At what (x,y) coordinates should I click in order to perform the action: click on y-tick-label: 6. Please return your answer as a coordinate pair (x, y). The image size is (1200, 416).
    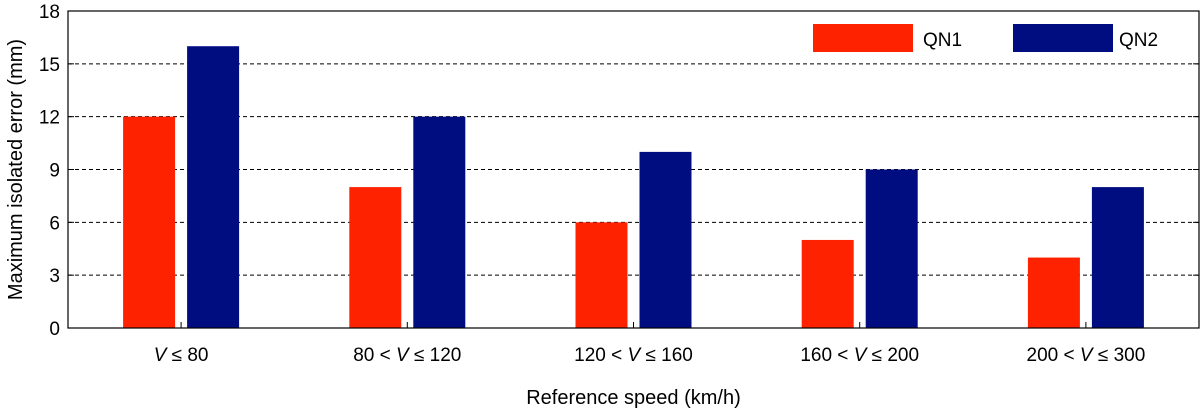
    Looking at the image, I should click on (54, 223).